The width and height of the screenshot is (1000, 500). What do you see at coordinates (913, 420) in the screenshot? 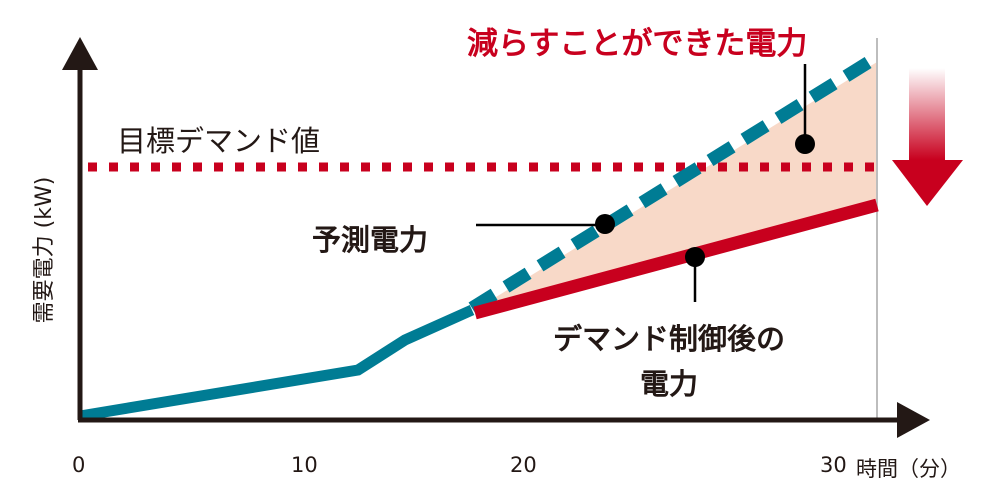
I see `x-axis-arrow-icon` at bounding box center [913, 420].